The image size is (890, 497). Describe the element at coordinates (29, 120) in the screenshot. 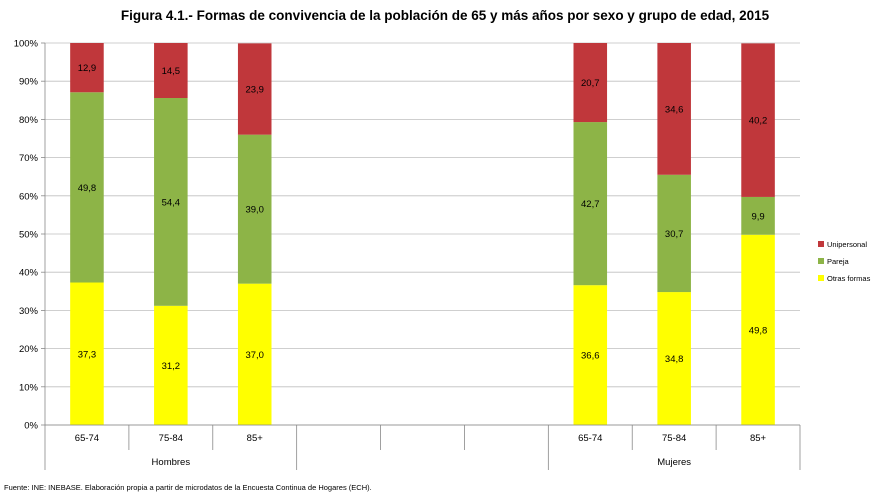

I see `y-tick-label: 80%` at that location.